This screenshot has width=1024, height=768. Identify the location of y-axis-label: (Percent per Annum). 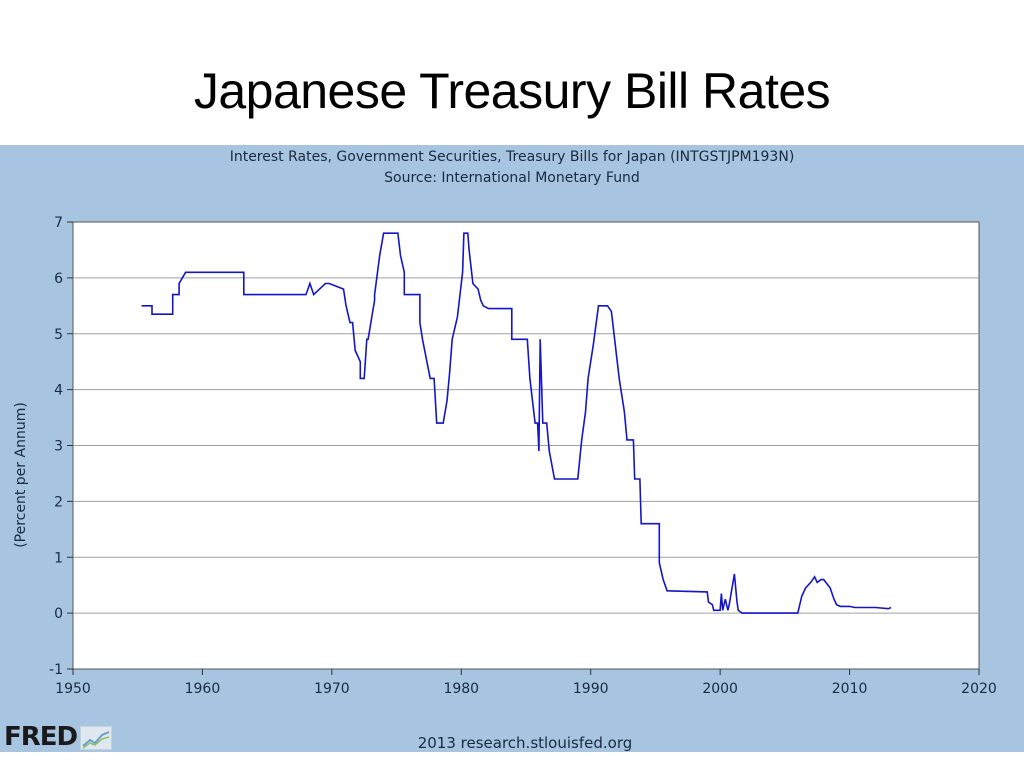
(21, 475).